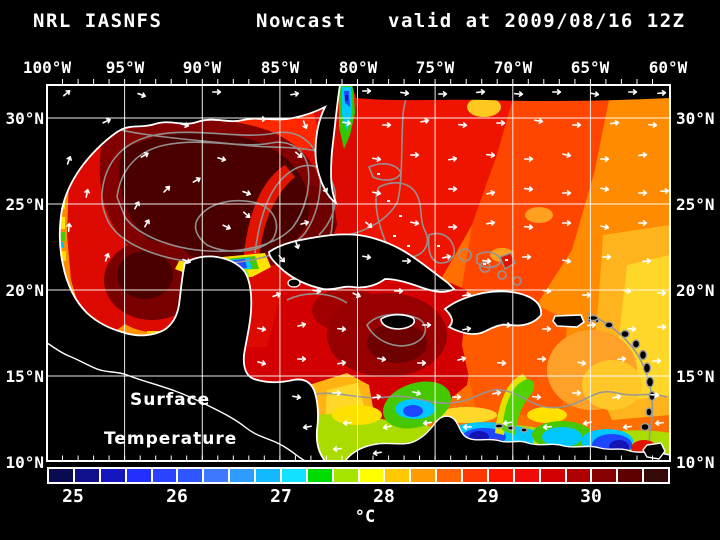 The image size is (720, 540). Describe the element at coordinates (281, 496) in the screenshot. I see `colorbar-tick-27: 27` at that location.